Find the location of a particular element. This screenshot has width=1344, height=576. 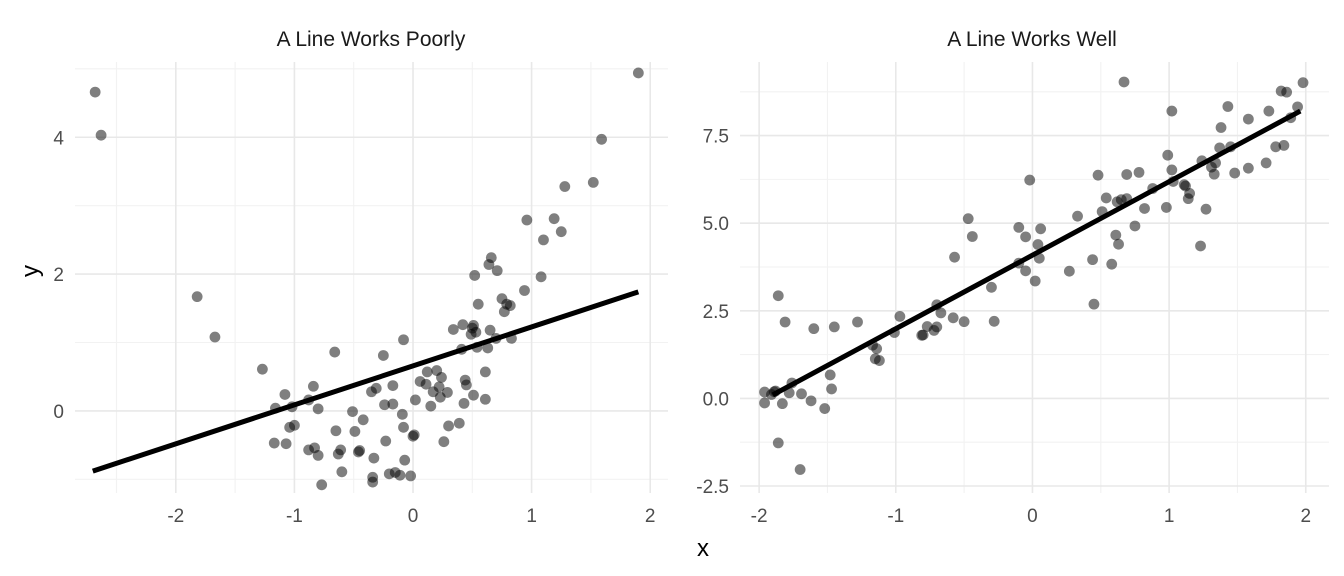

right-y-tick-label: 5.0 is located at coordinates (716, 224).